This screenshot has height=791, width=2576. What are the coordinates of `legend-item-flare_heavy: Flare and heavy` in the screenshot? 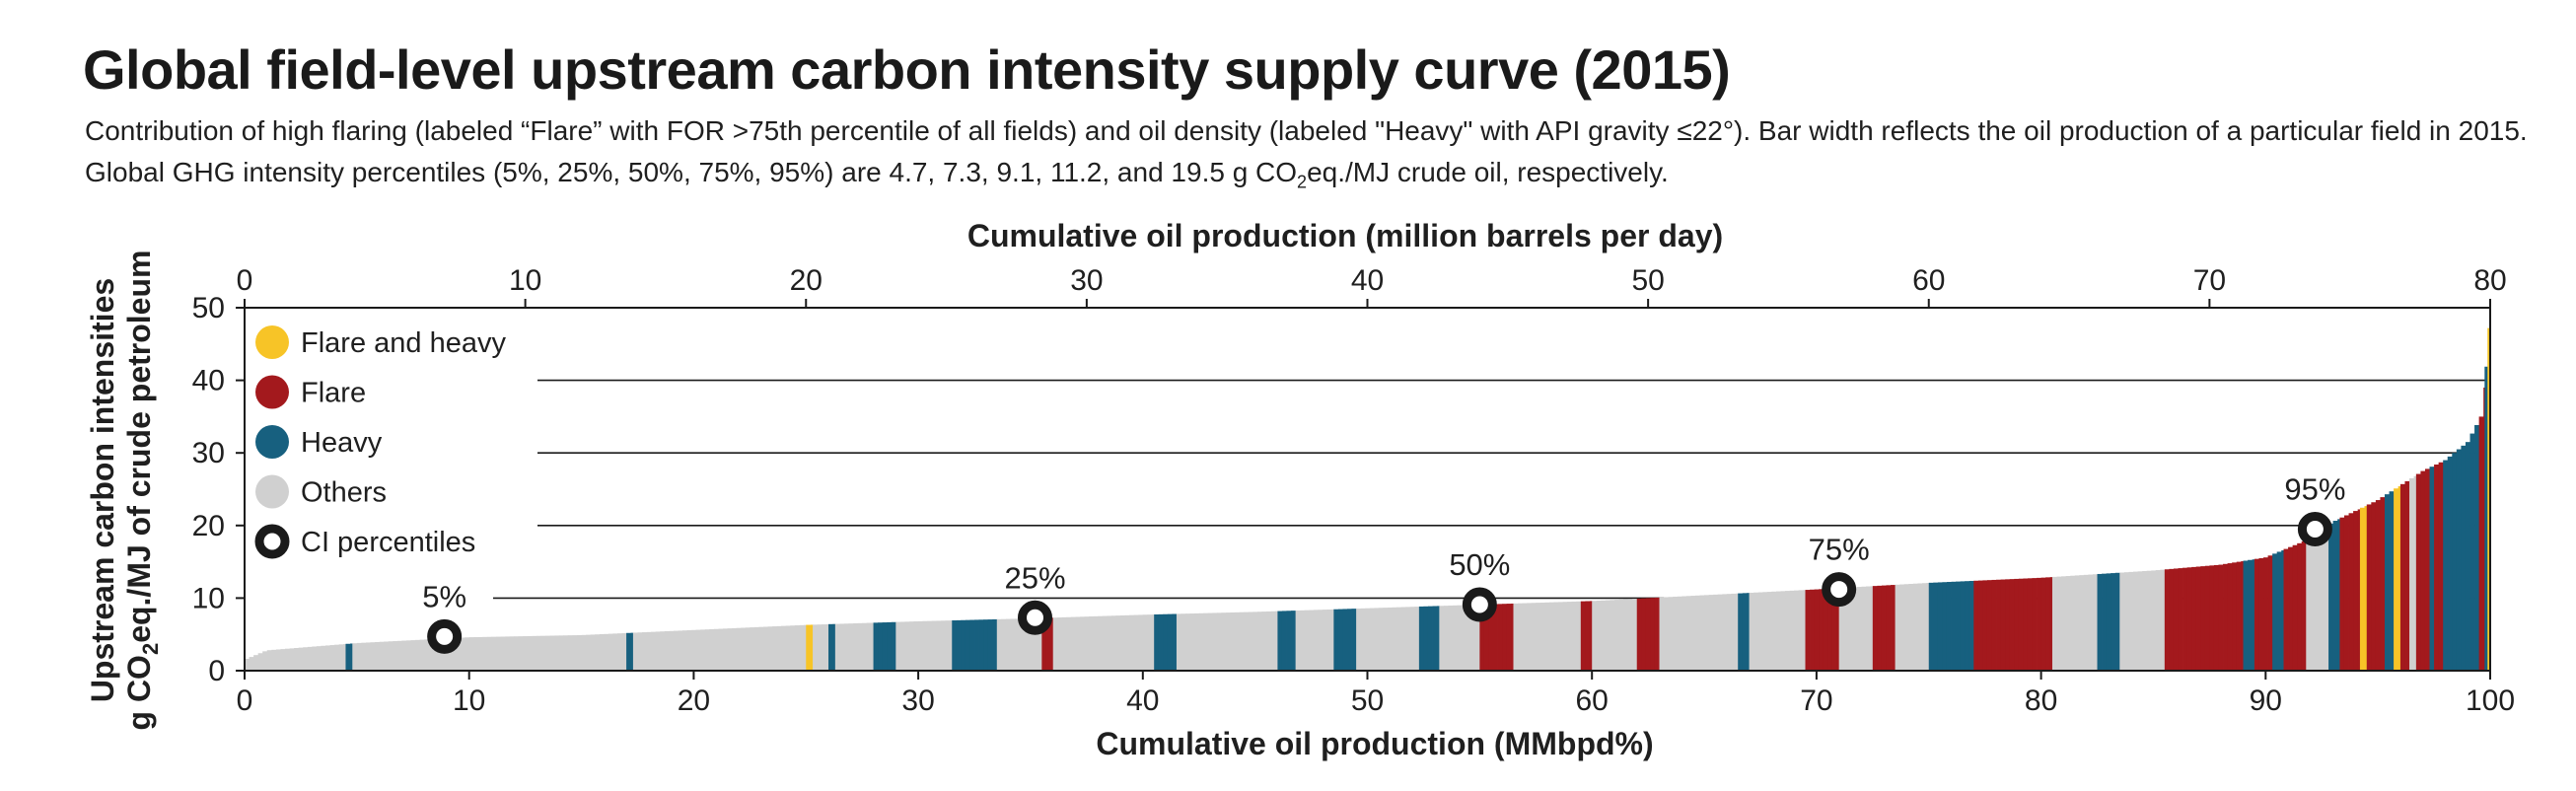 It's located at (380, 342).